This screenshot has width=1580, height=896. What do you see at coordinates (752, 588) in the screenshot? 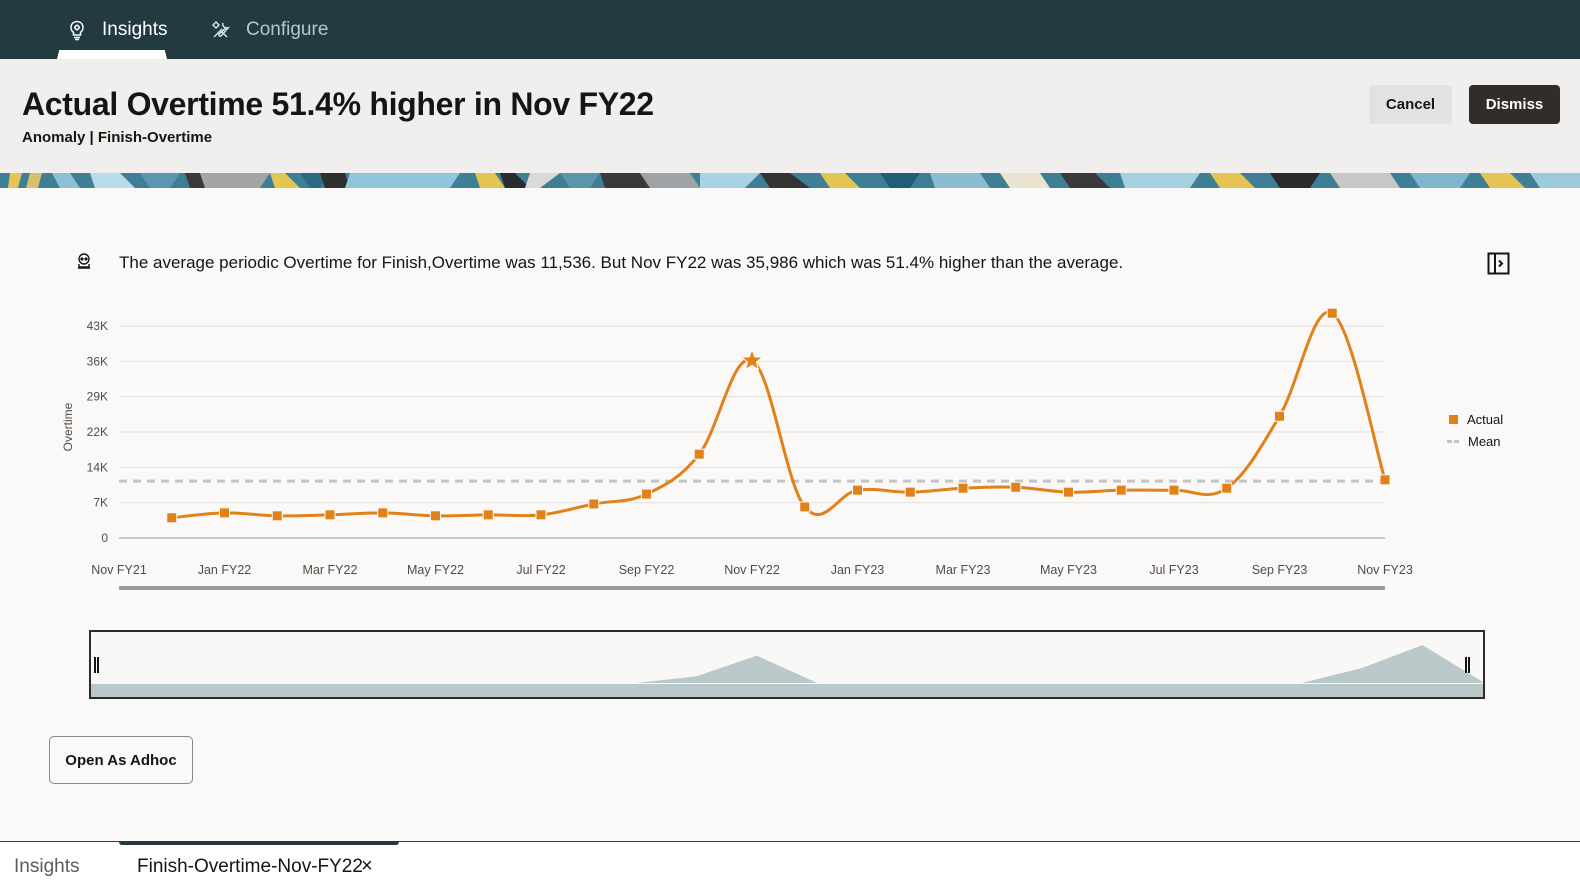
I see `chart-scrollbar` at bounding box center [752, 588].